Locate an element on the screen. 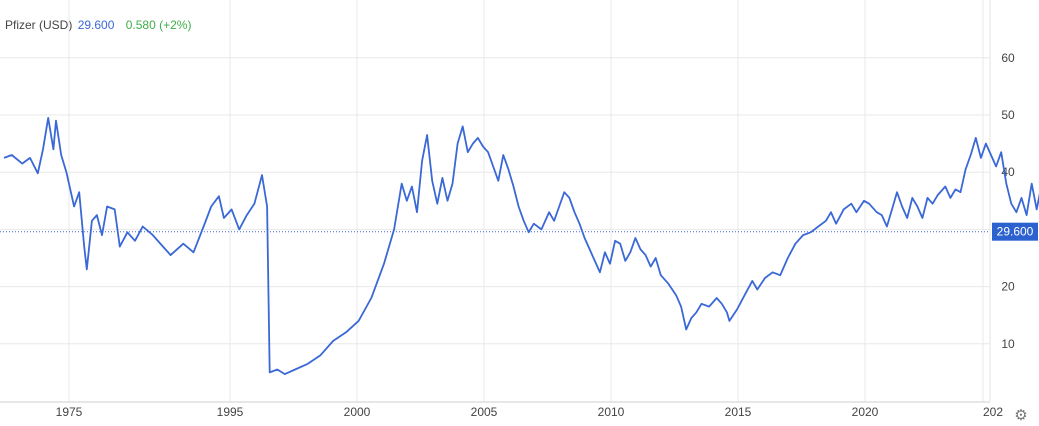  x-tick-label: 2015 is located at coordinates (738, 412).